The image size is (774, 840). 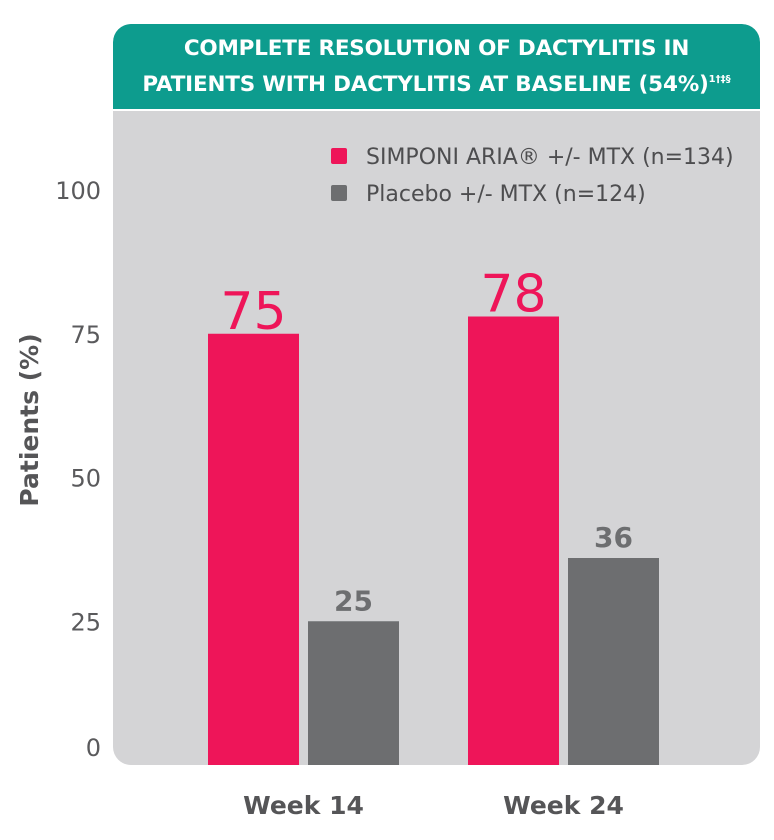 What do you see at coordinates (436, 48) in the screenshot?
I see `chart-title-line1: COMPLETE RESOLUTION OF DACTYLITIS IN` at bounding box center [436, 48].